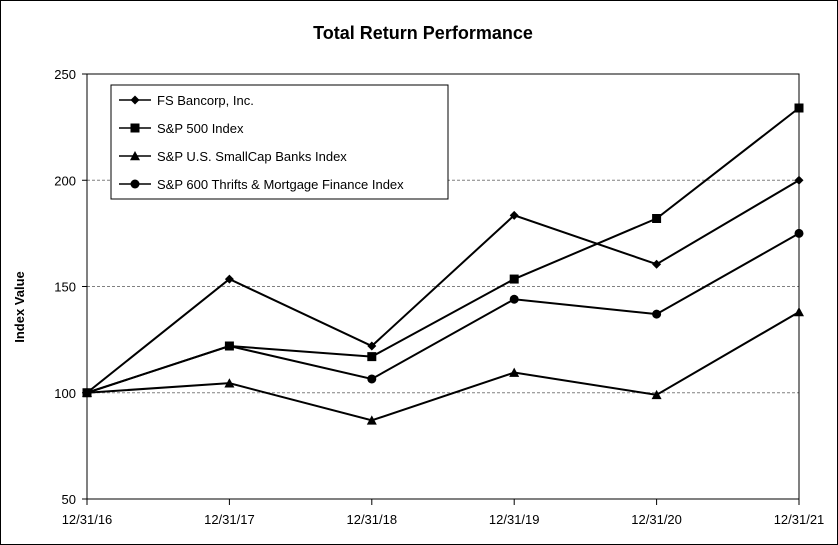 This screenshot has height=545, width=838. I want to click on x-tick-label: 12/31/16, so click(87, 519).